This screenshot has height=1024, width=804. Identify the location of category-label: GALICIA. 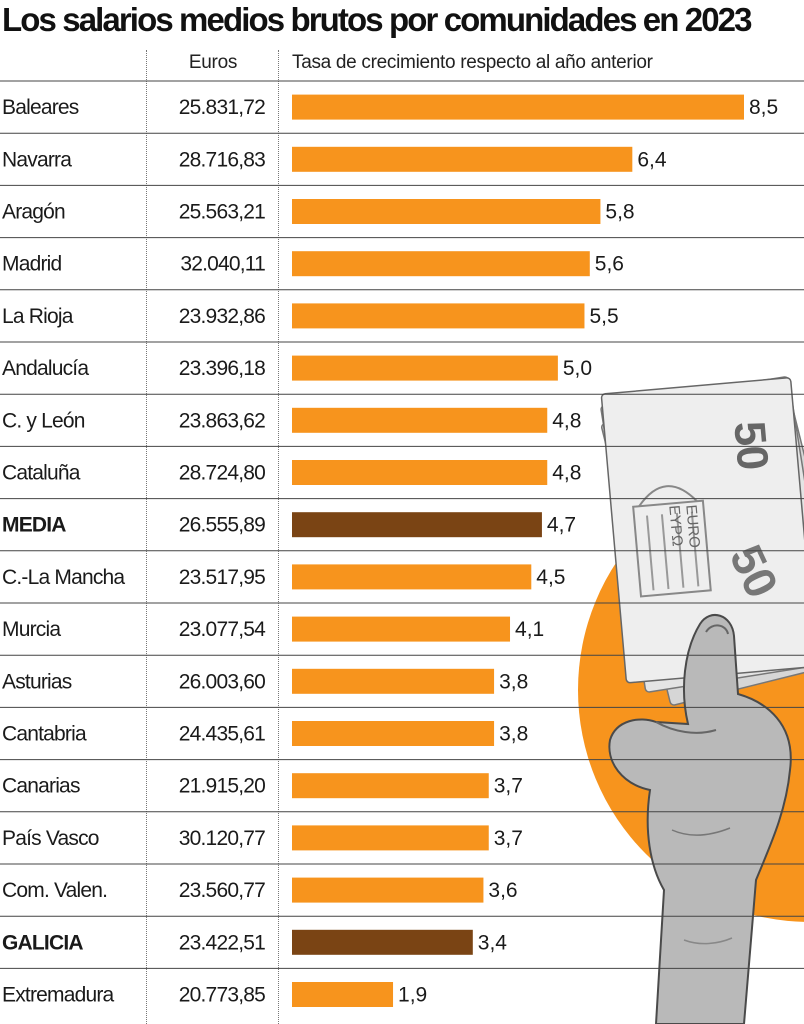
(42, 942).